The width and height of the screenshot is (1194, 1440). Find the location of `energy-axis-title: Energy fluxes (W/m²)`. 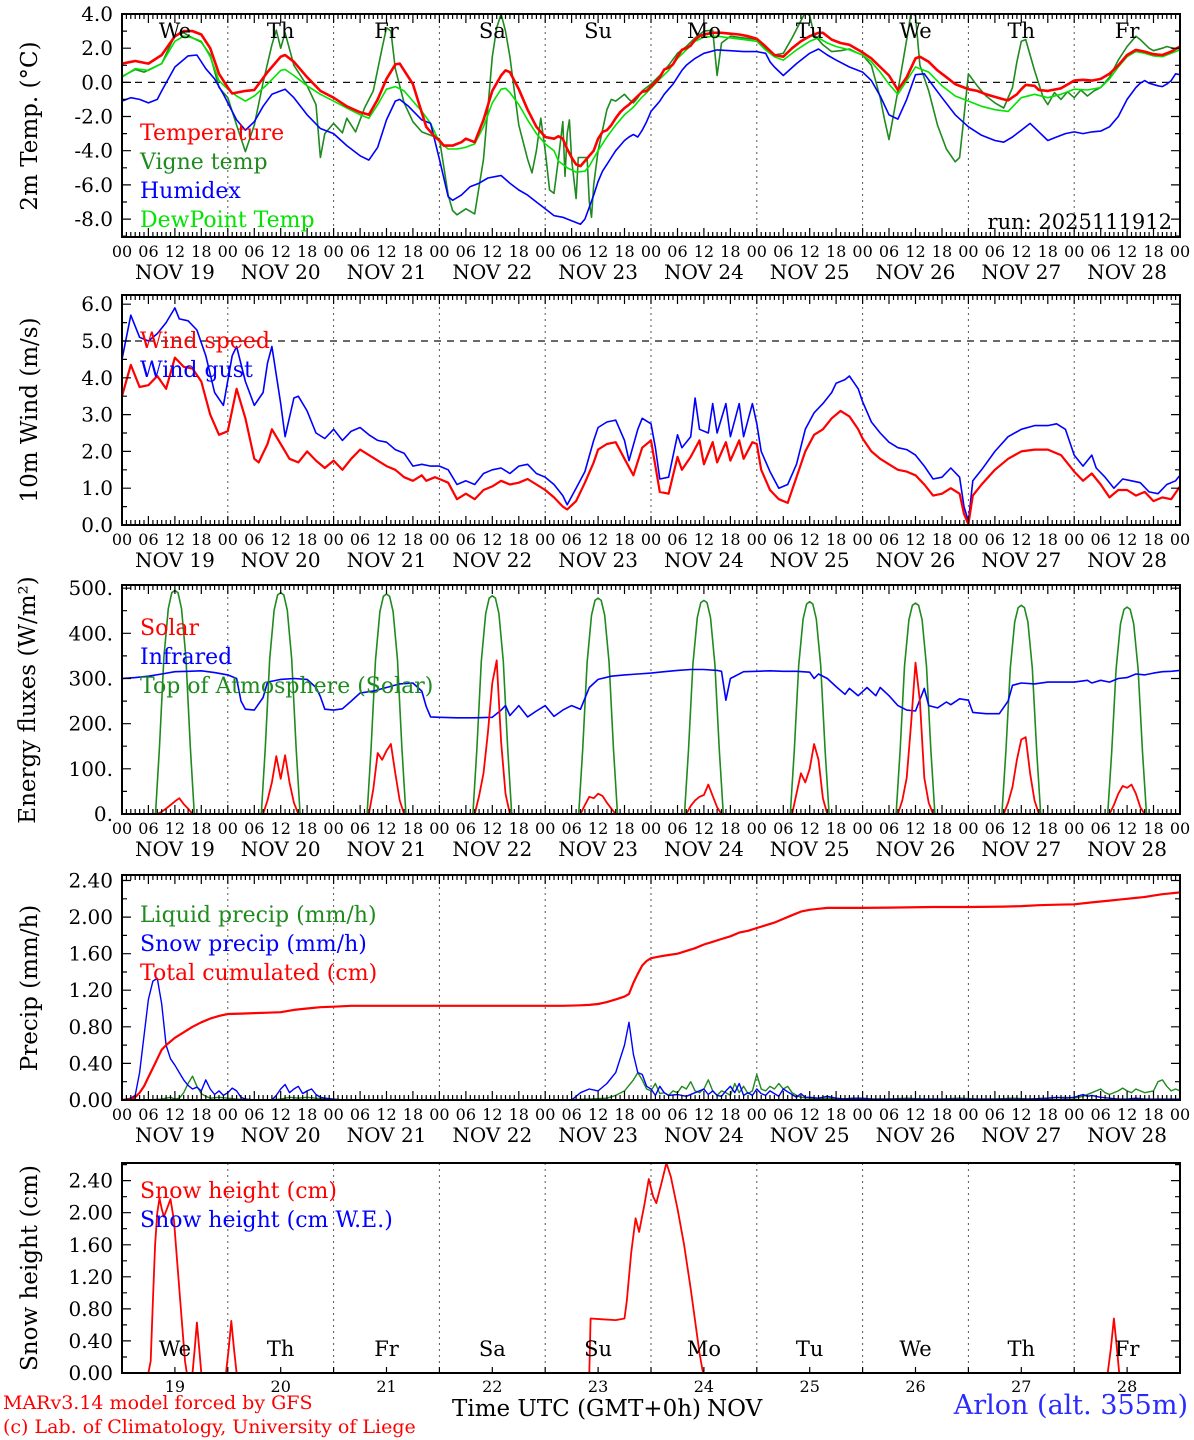

energy-axis-title: Energy fluxes (W/m²) is located at coordinates (28, 700).